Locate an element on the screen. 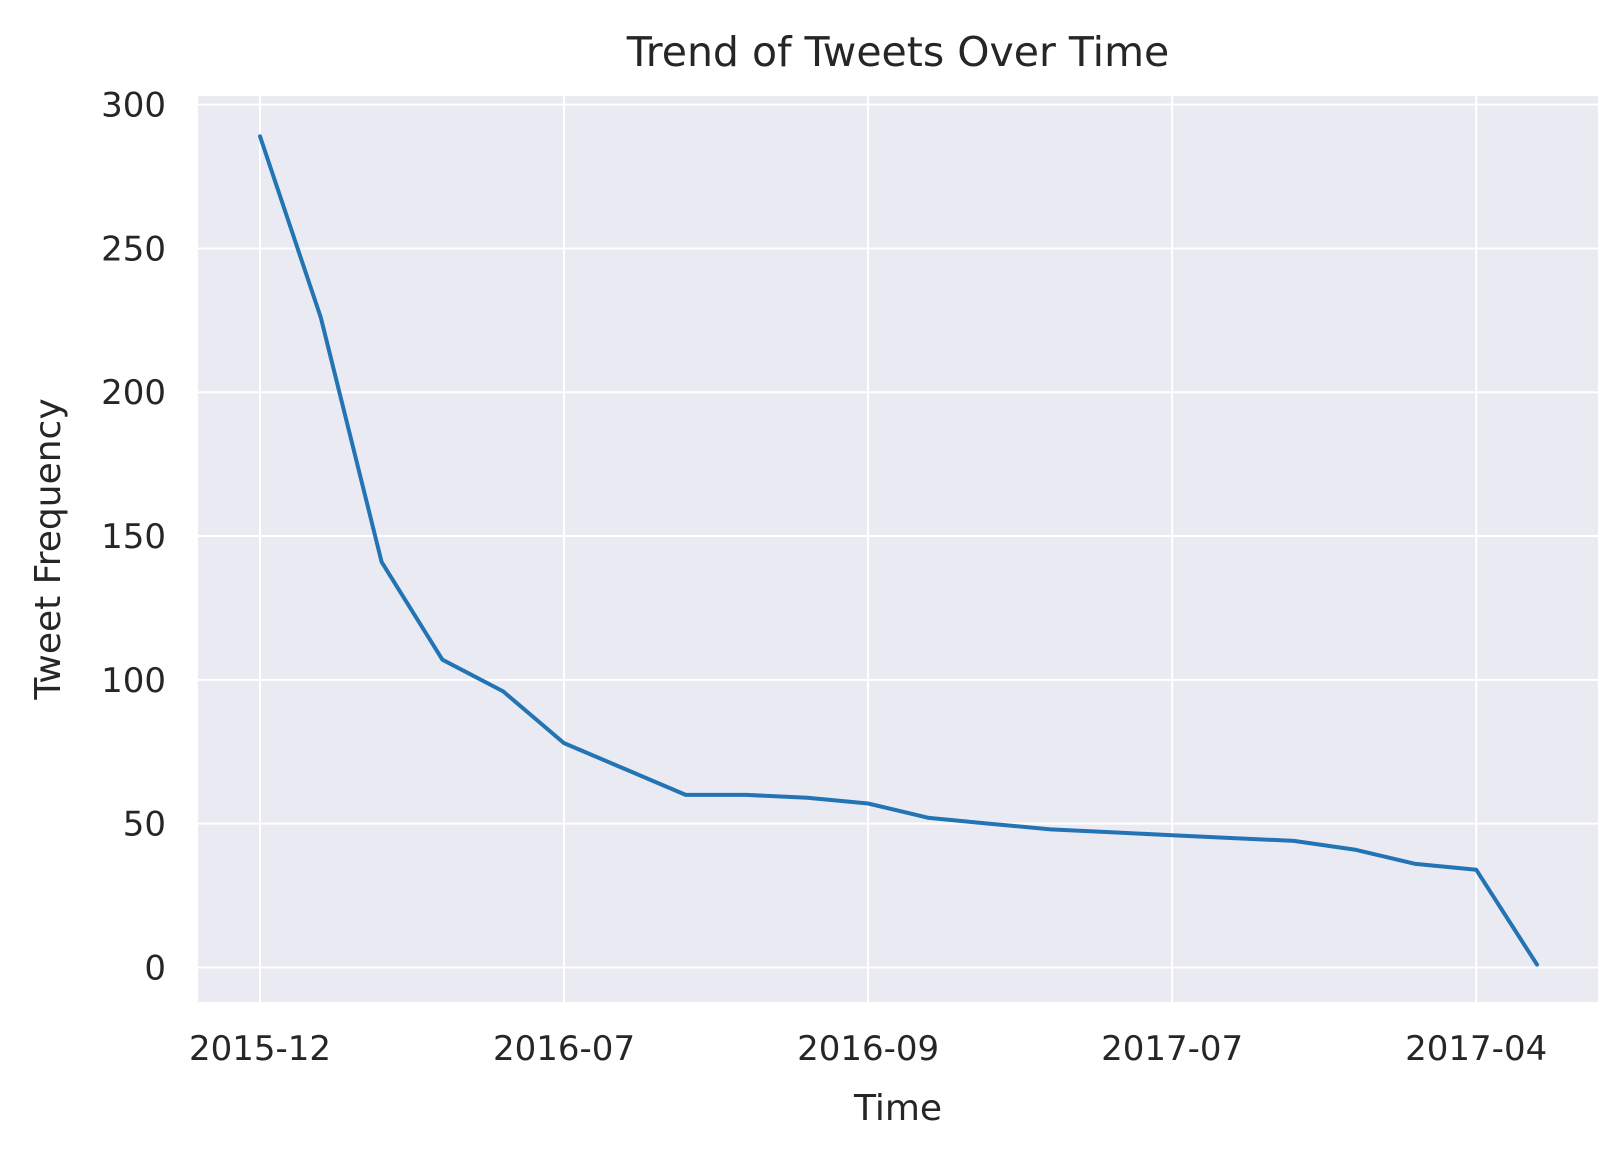  x-tick-label: 2017-07 is located at coordinates (1172, 1049).